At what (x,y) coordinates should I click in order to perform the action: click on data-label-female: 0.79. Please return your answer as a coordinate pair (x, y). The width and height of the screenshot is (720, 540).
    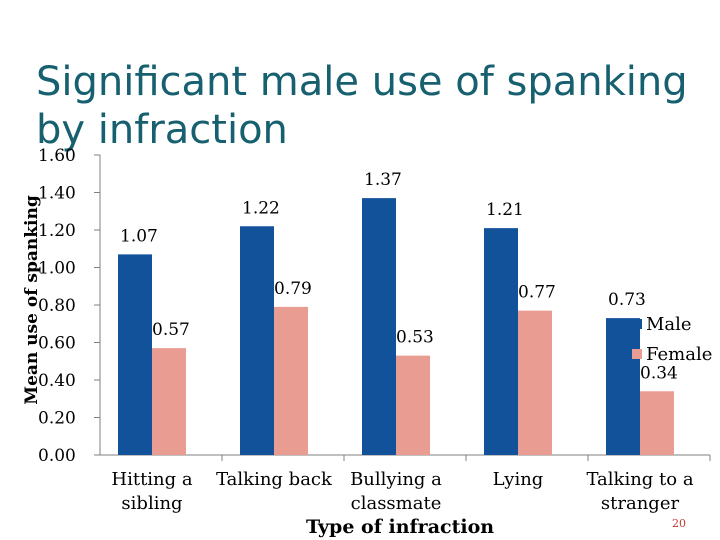
    Looking at the image, I should click on (293, 289).